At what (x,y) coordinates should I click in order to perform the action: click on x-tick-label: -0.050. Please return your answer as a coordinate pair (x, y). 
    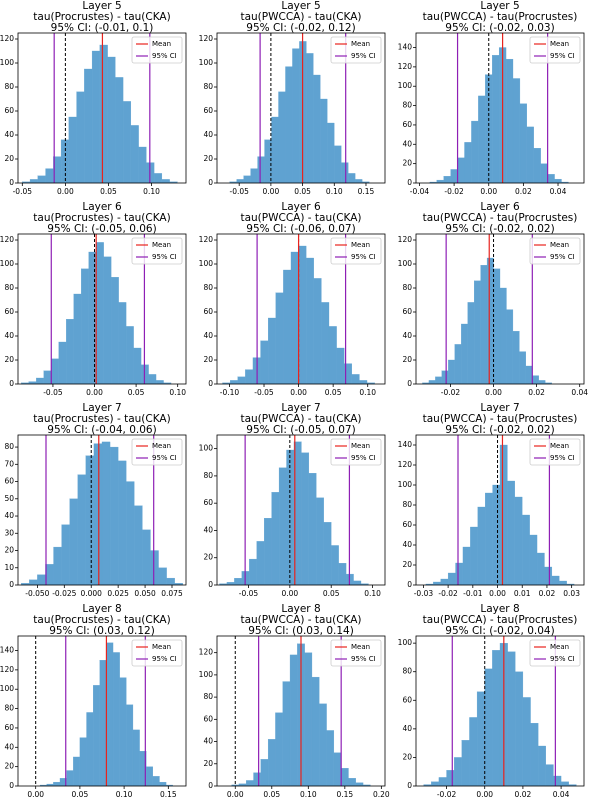
    Looking at the image, I should click on (37, 593).